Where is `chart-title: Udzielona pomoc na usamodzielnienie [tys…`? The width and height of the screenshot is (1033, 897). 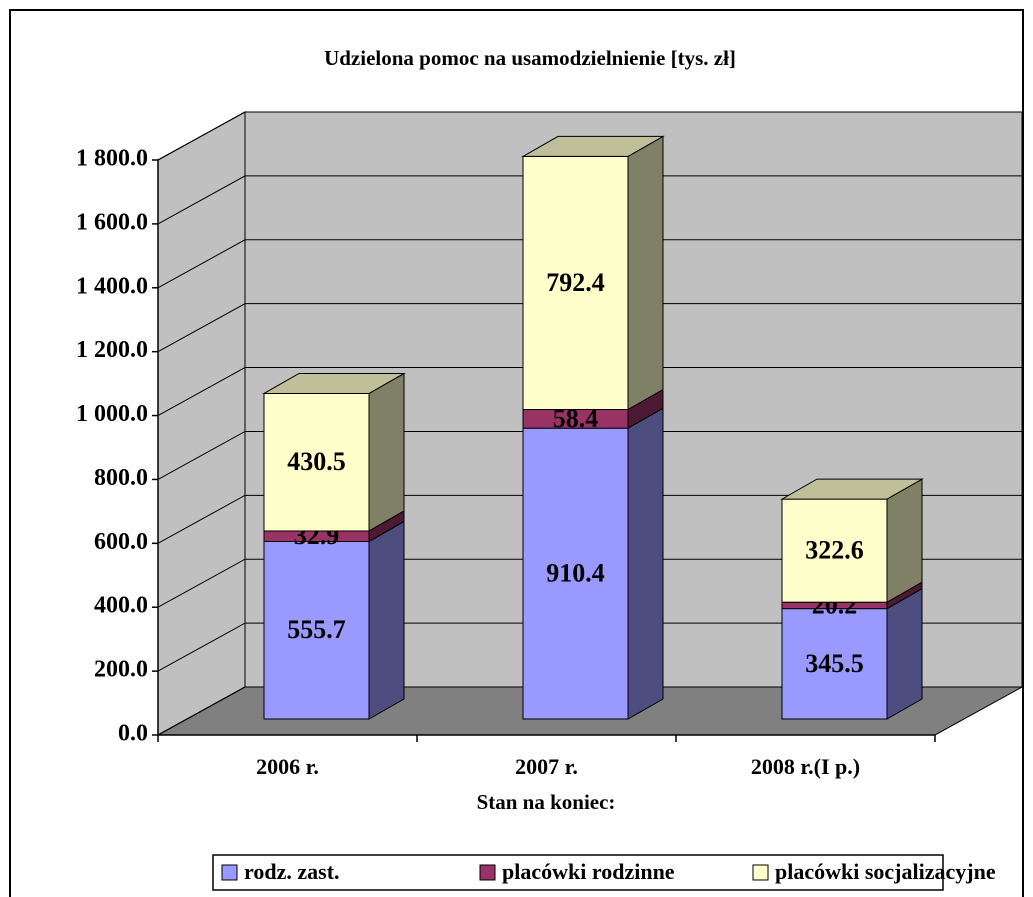 chart-title: Udzielona pomoc na usamodzielnienie [tys… is located at coordinates (530, 58).